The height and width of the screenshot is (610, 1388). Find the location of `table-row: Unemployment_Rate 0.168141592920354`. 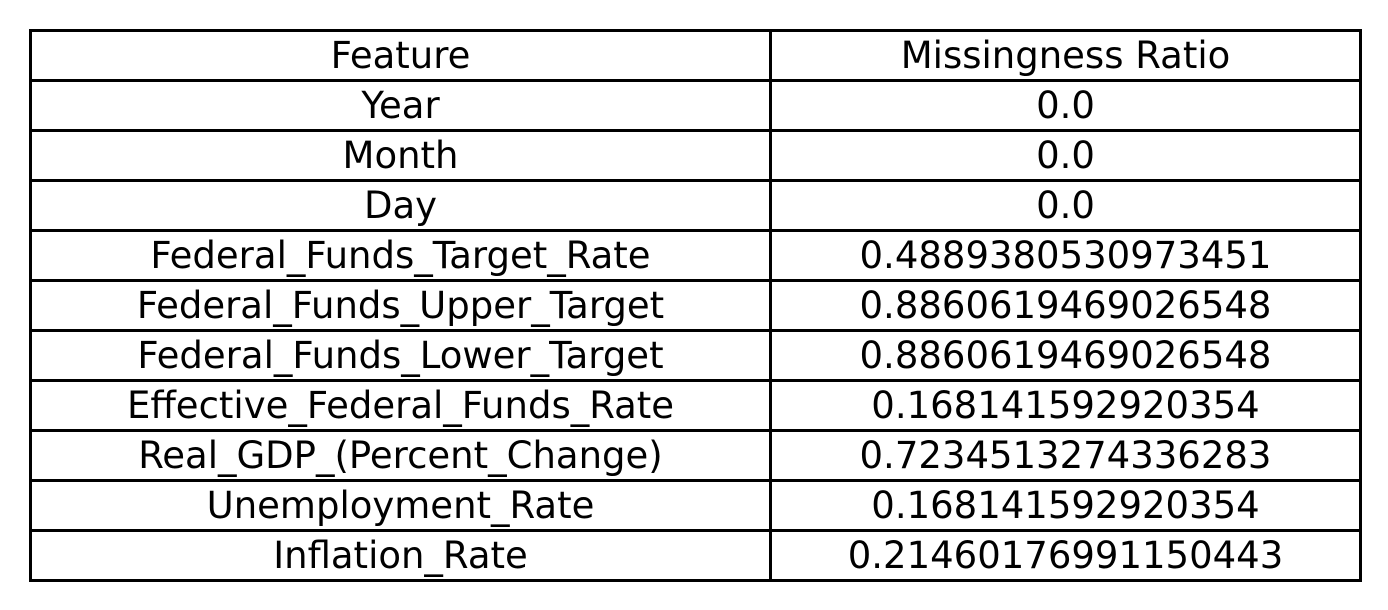

table-row: Unemployment_Rate 0.168141592920354 is located at coordinates (695, 505).